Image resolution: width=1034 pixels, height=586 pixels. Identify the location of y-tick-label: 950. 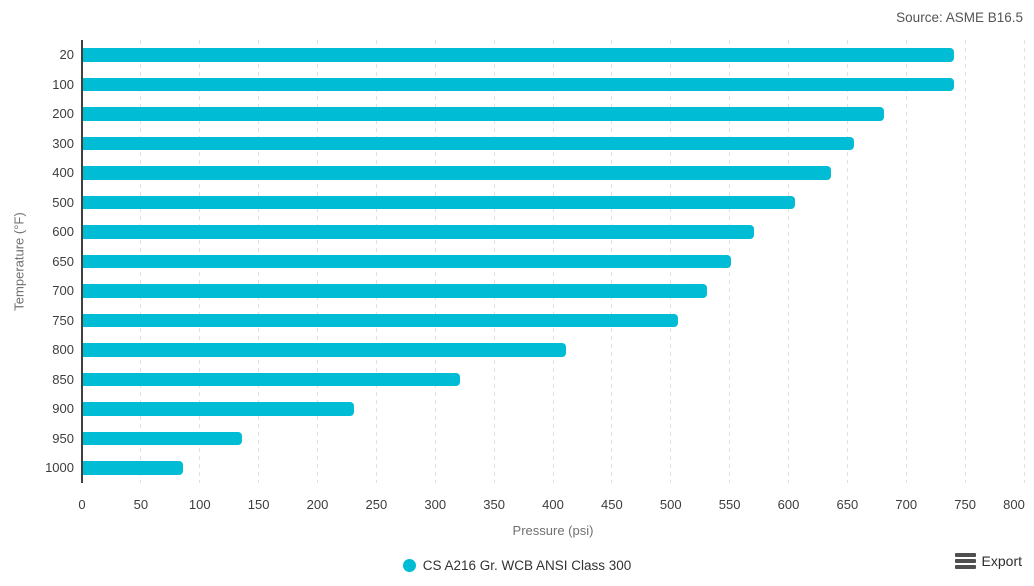
(63, 438).